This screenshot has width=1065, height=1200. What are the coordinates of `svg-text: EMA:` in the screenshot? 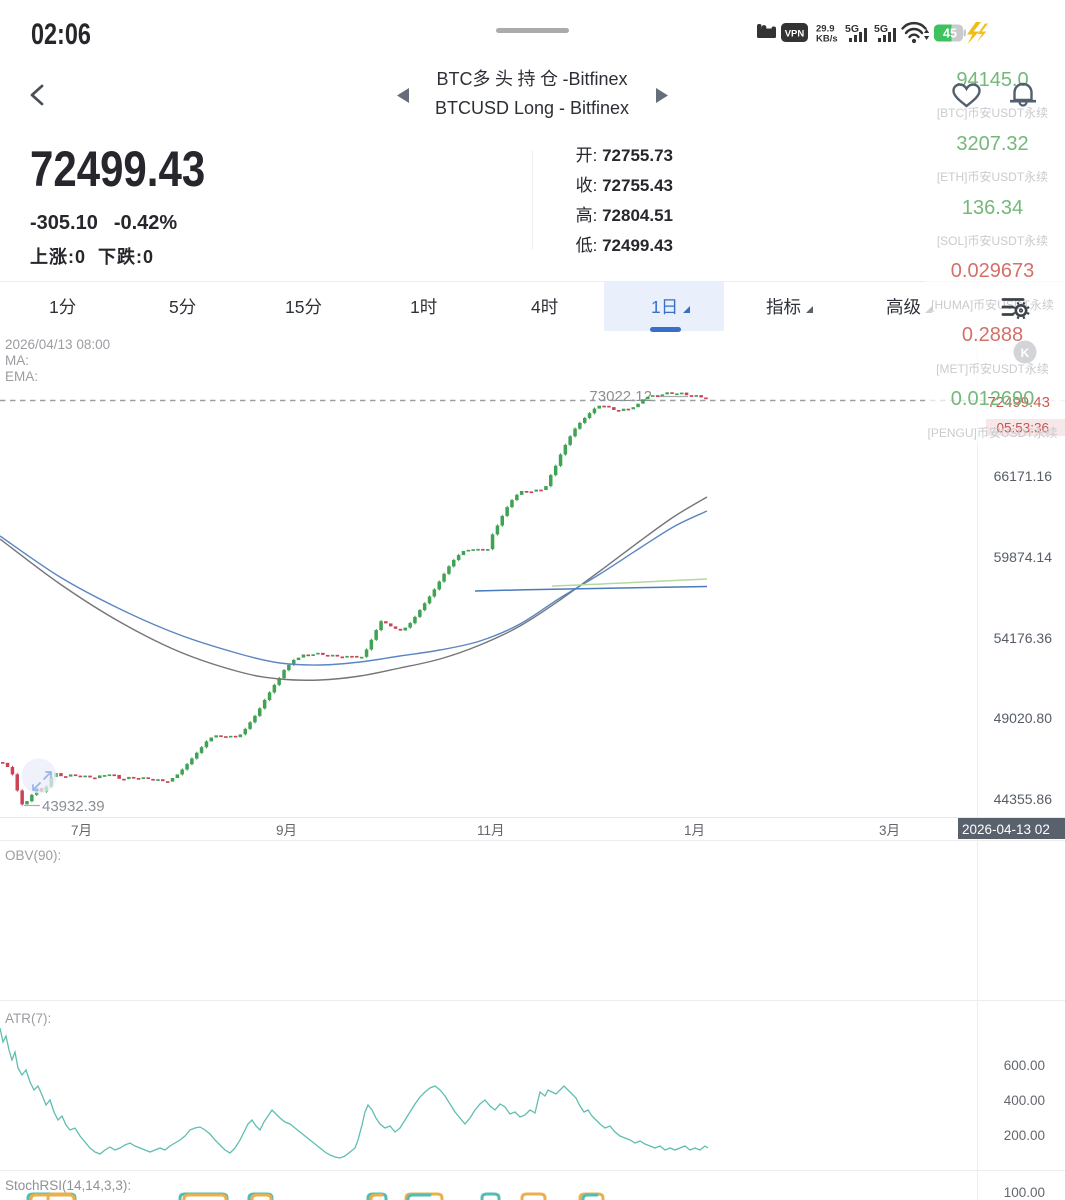 It's located at (21, 376).